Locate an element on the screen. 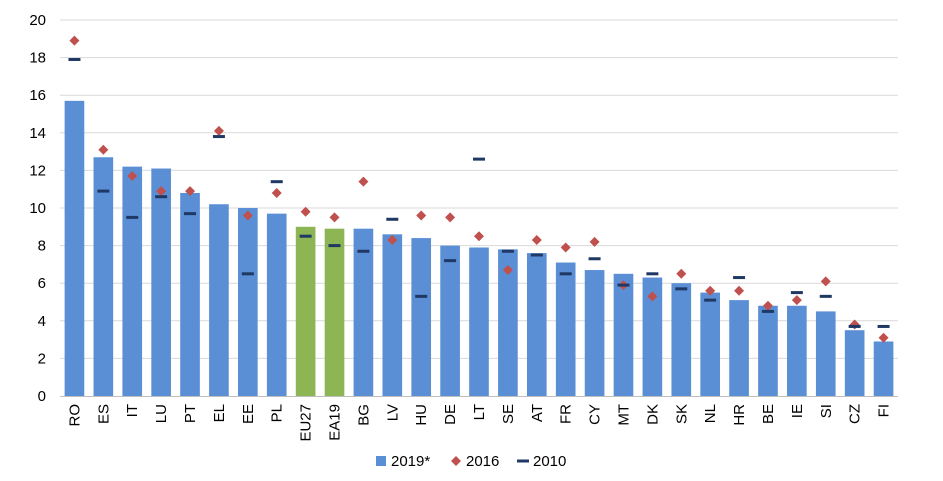  marker-2016-nl is located at coordinates (710, 290).